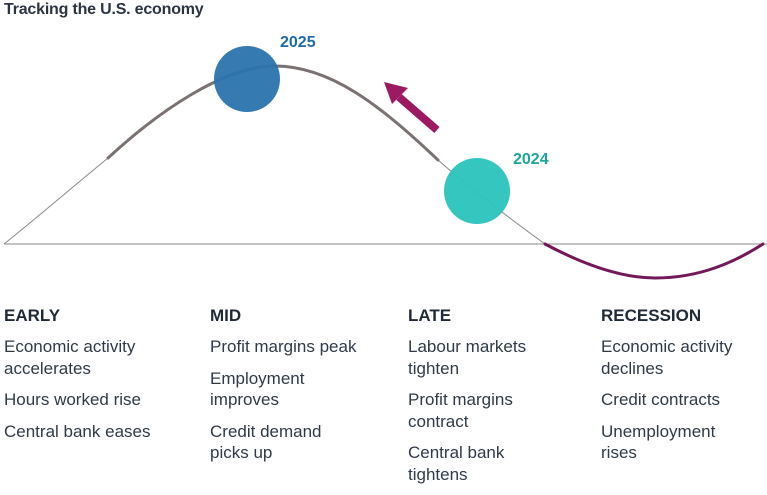  Describe the element at coordinates (658, 442) in the screenshot. I see `phase-recession-item: Unemployment rises` at that location.